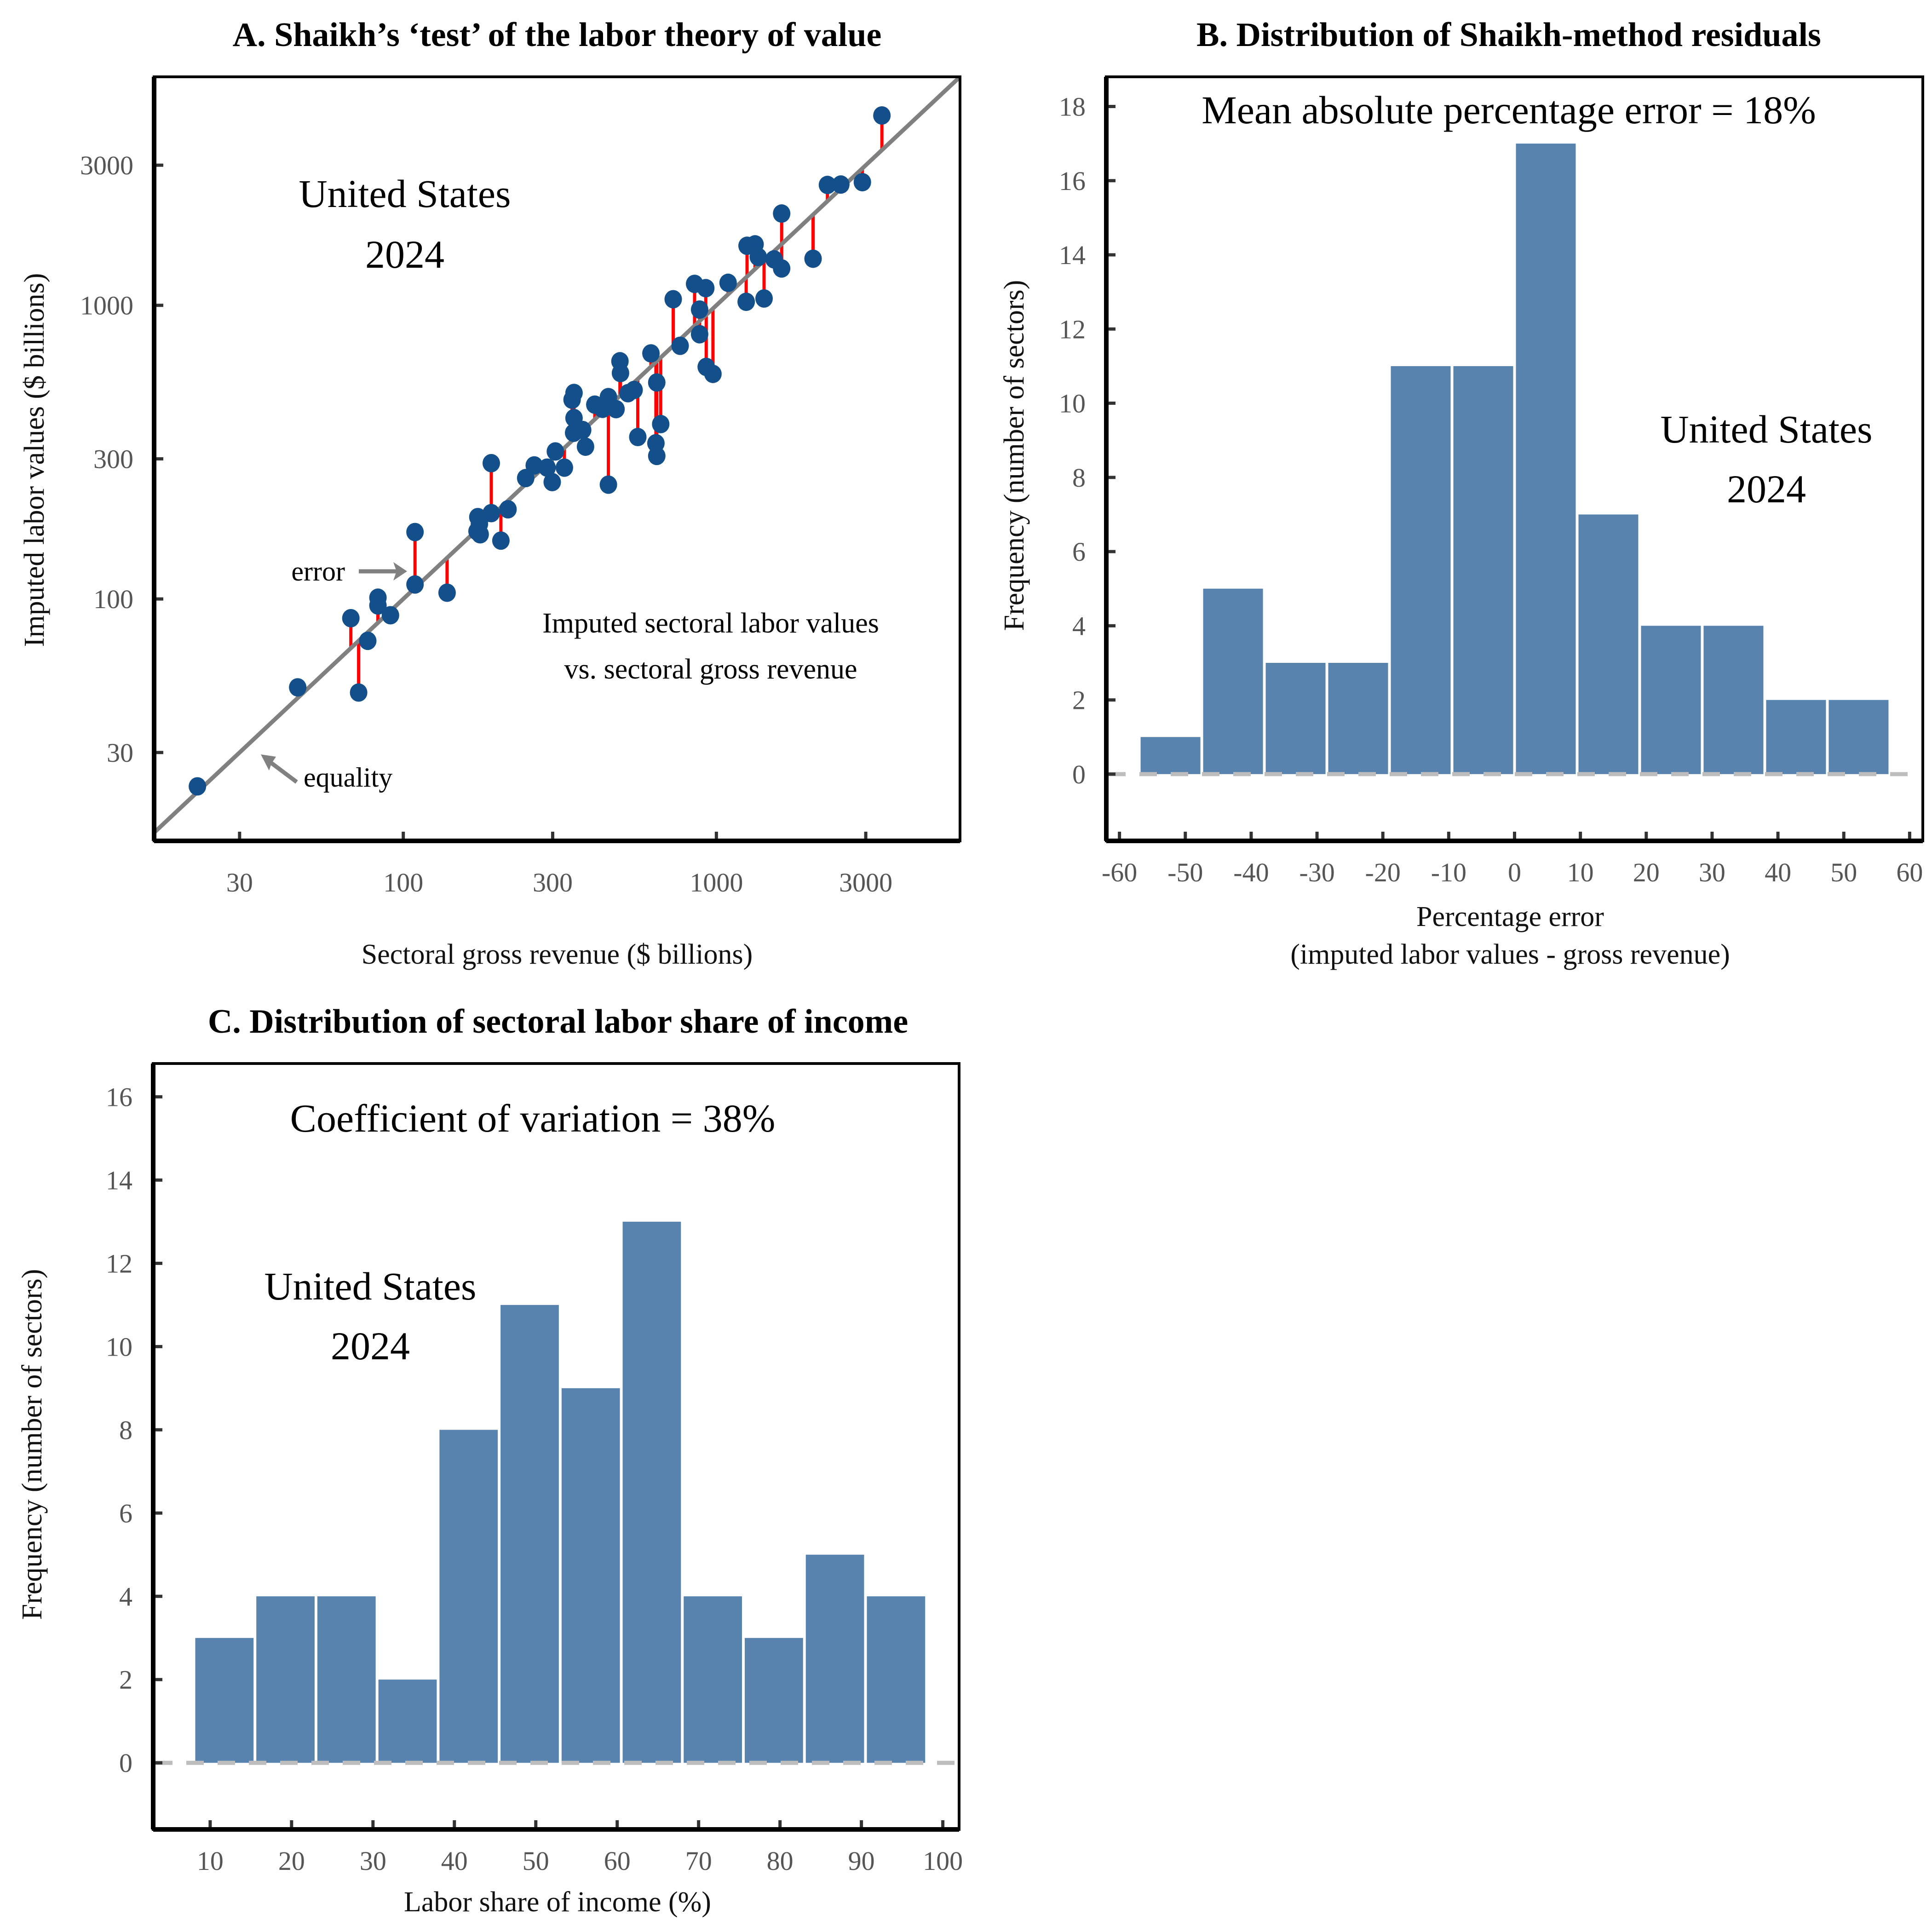  Describe the element at coordinates (1072, 329) in the screenshot. I see `y-tick-label: 12` at that location.